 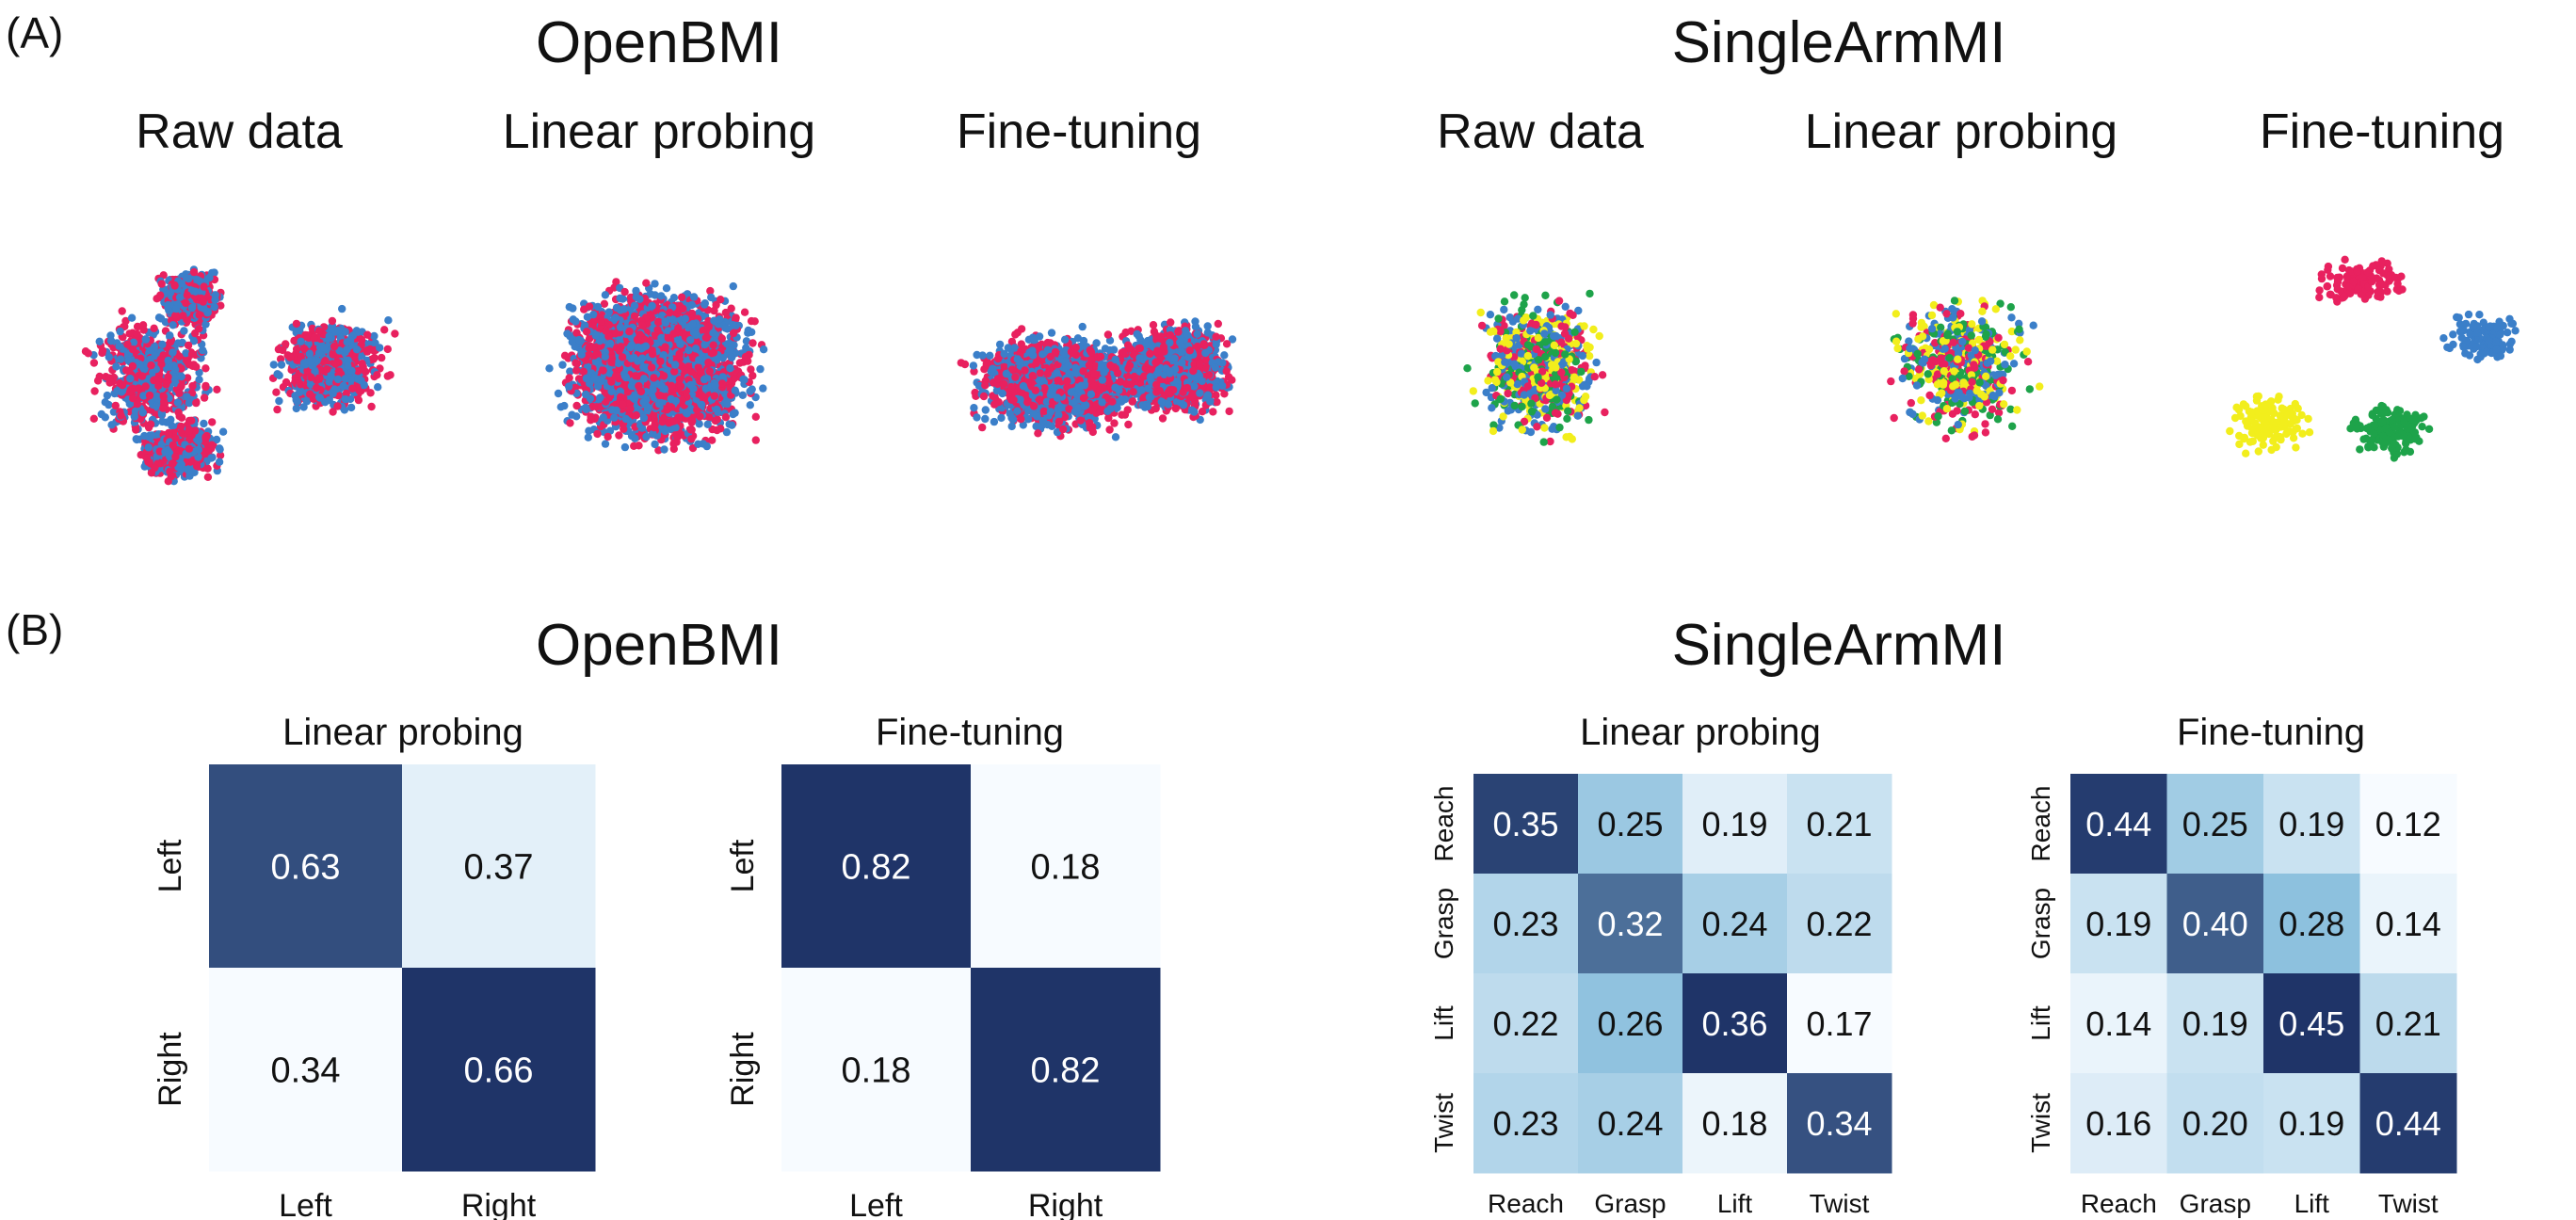 What do you see at coordinates (1443, 1023) in the screenshot?
I see `y-tick-label: Lift` at bounding box center [1443, 1023].